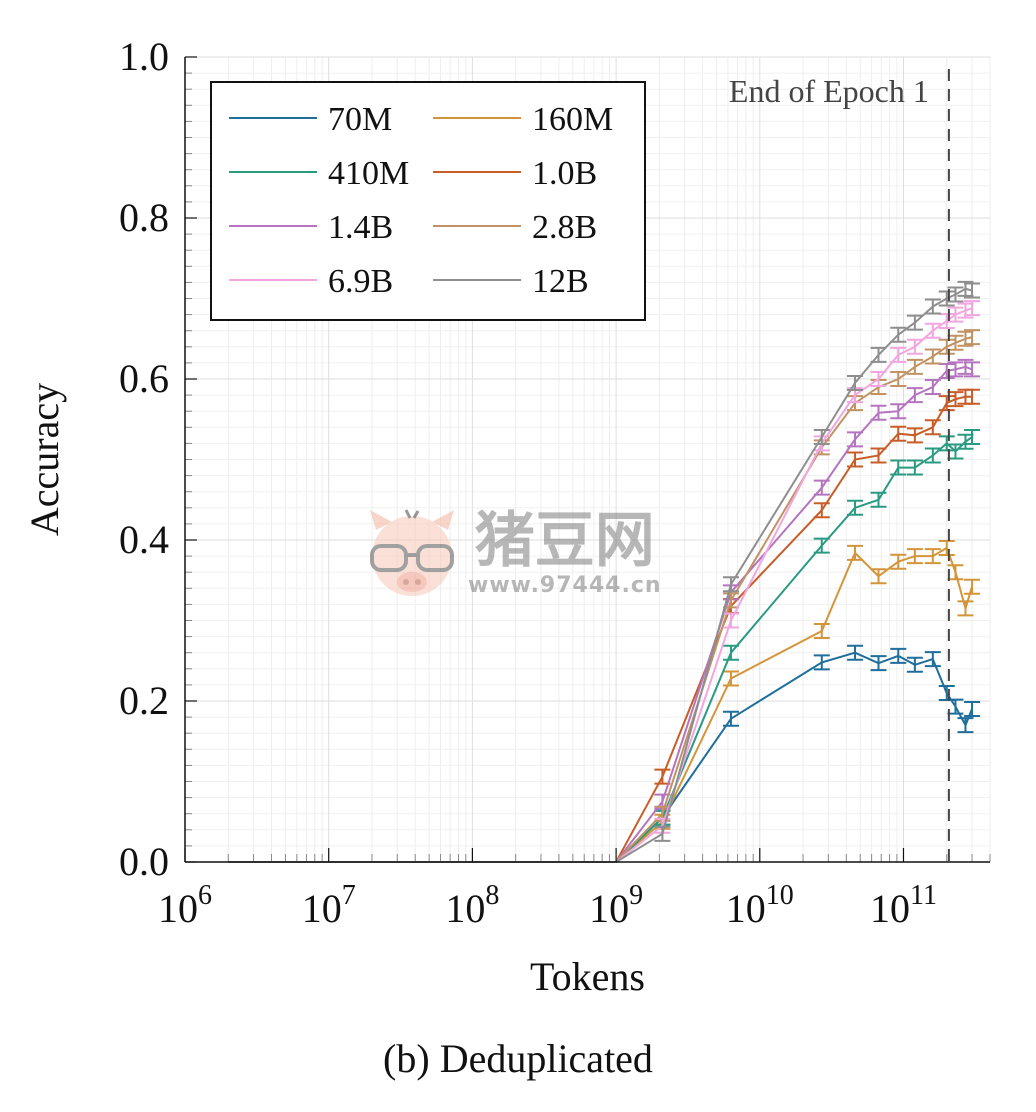 The width and height of the screenshot is (1036, 1112). I want to click on legend-item: 410M, so click(319, 173).